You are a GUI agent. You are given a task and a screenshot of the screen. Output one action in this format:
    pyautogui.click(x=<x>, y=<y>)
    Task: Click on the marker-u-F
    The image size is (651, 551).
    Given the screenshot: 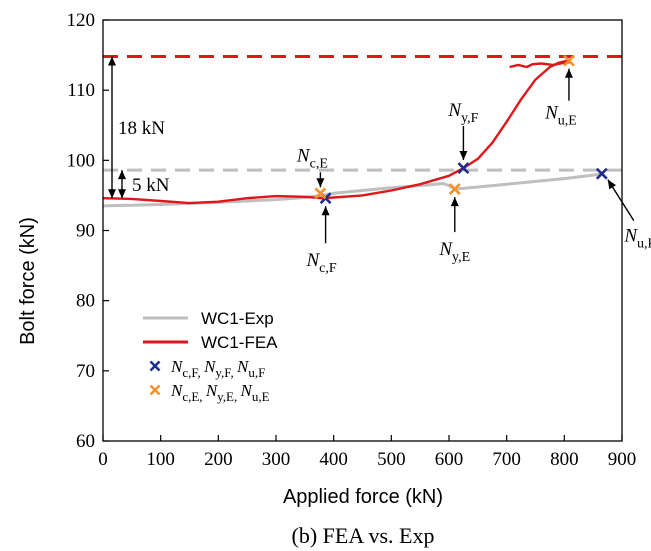 What is the action you would take?
    pyautogui.click(x=601, y=173)
    